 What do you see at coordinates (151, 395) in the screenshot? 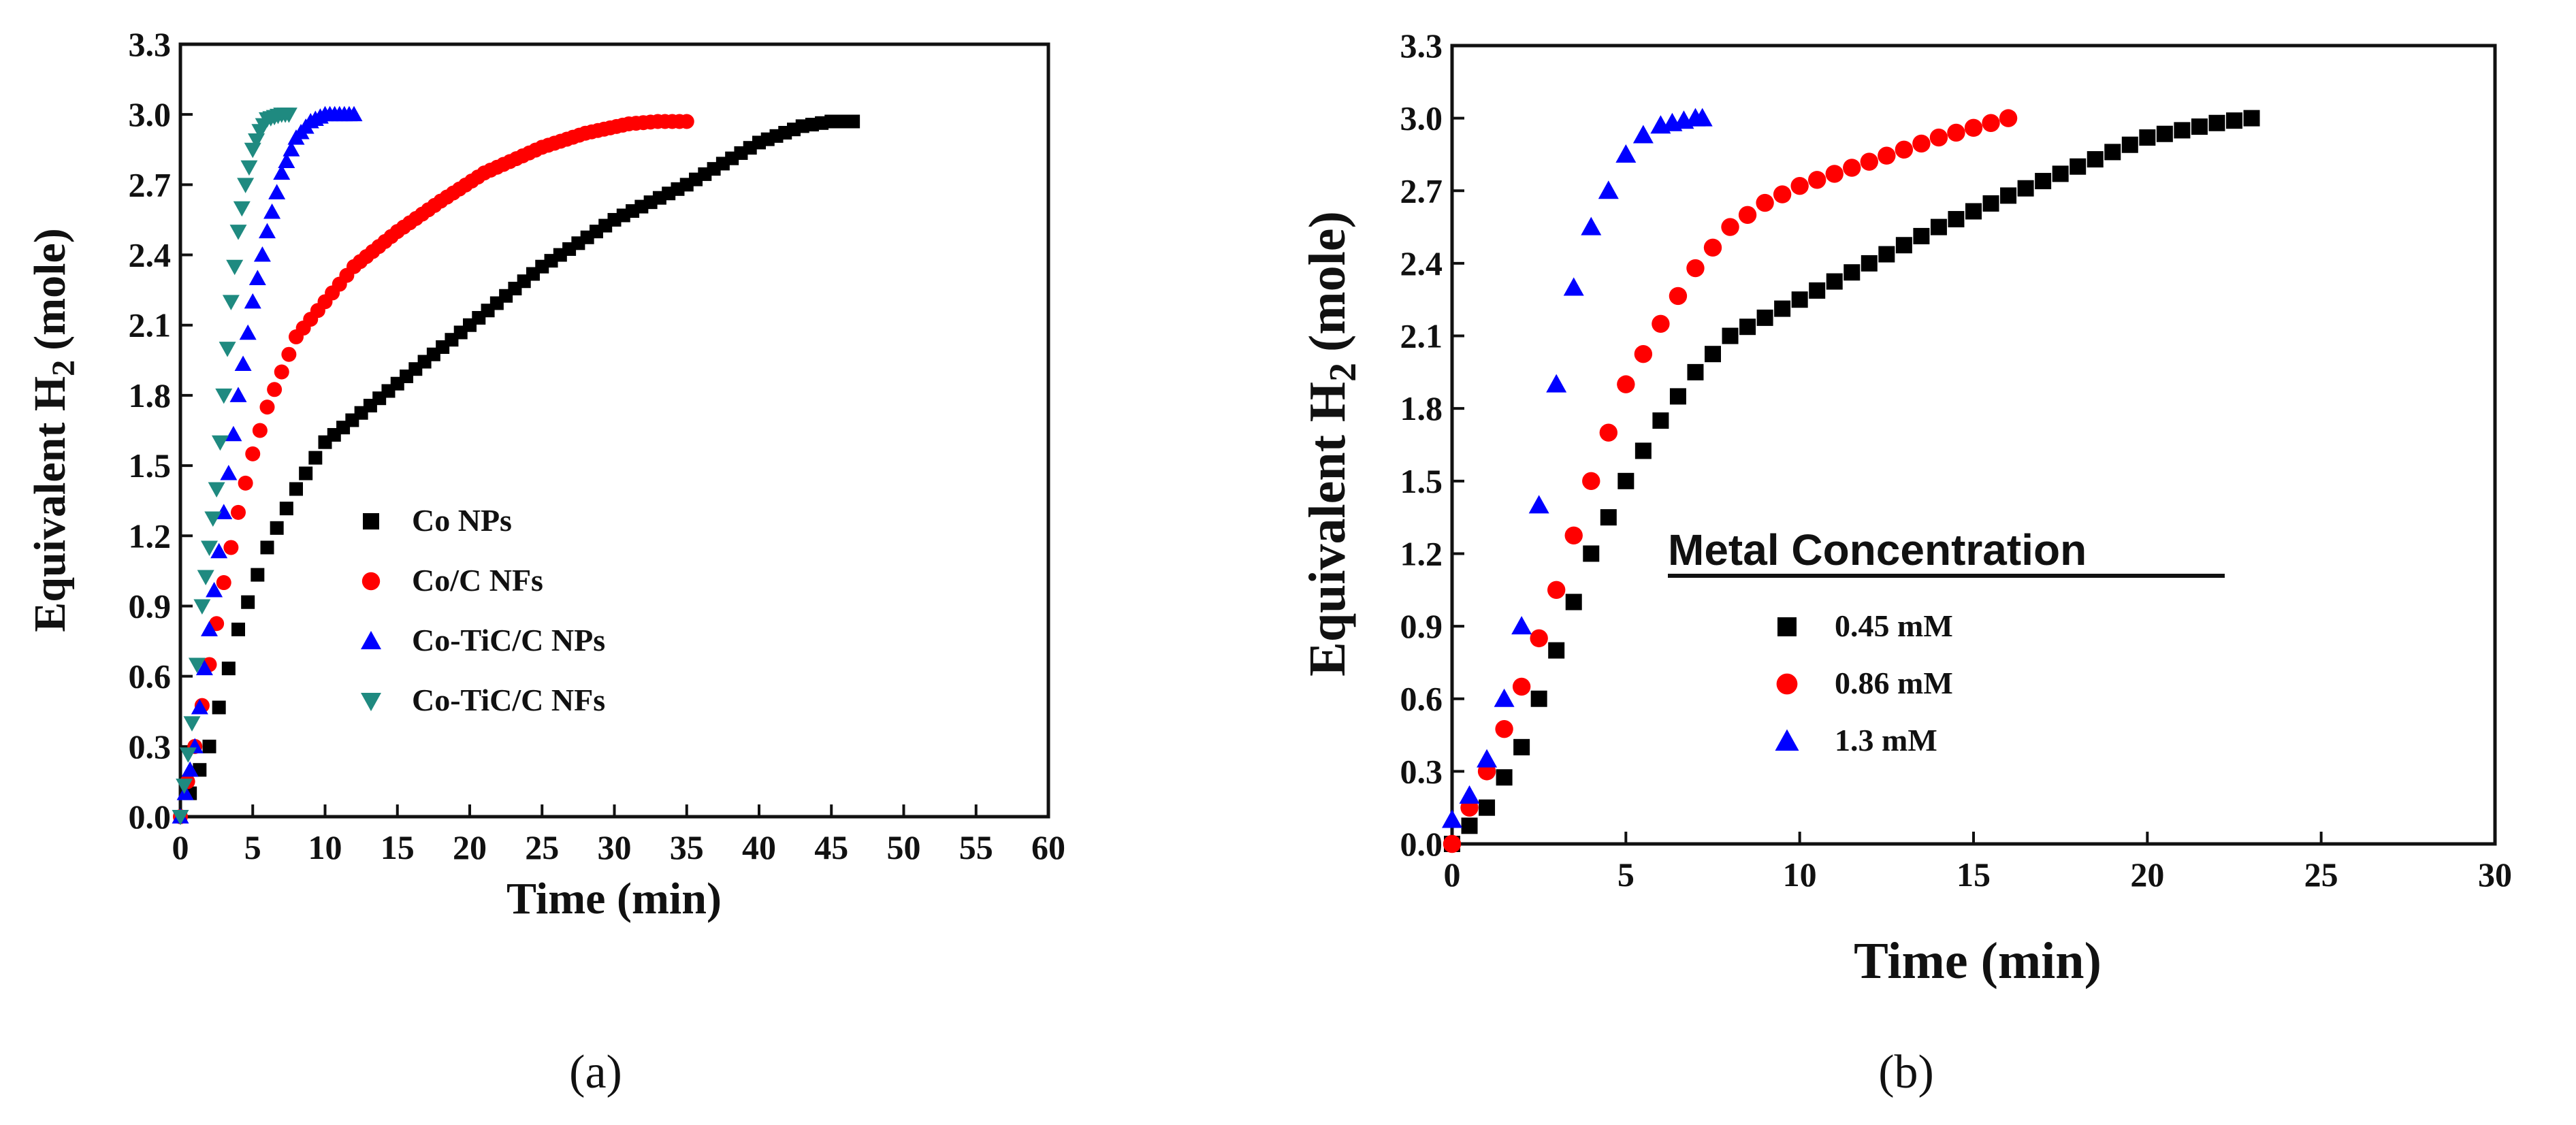
I see `y-tick-label-a: 1.8` at bounding box center [151, 395].